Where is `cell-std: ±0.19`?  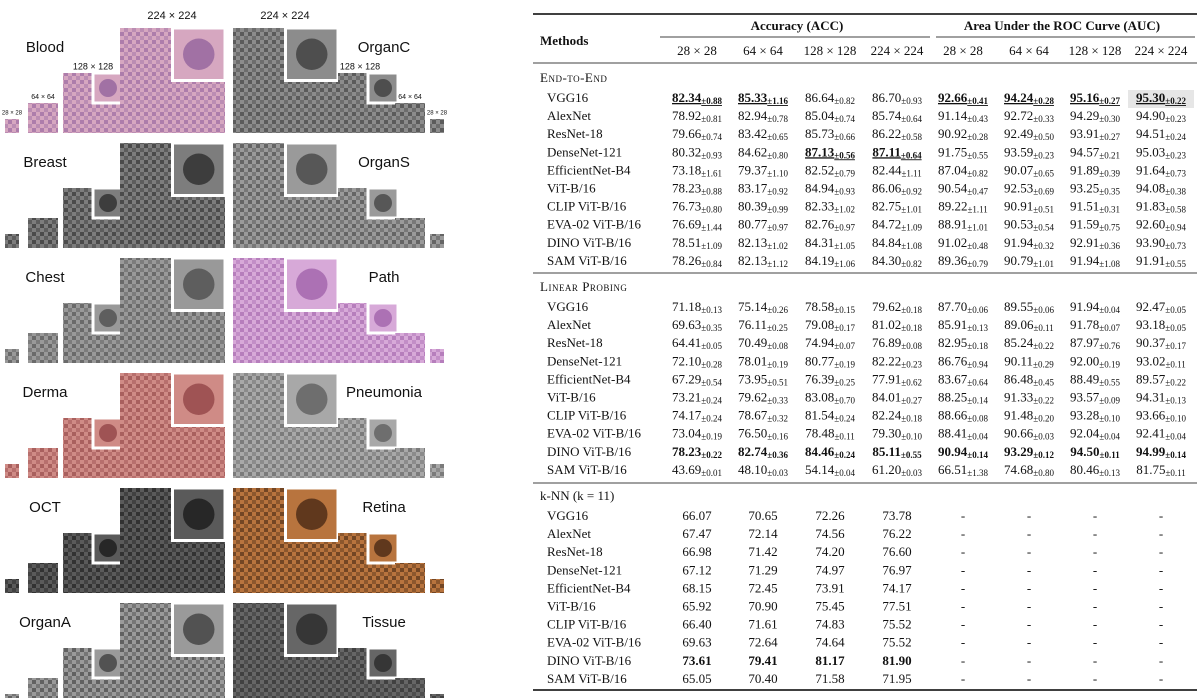 cell-std: ±0.19 is located at coordinates (844, 364).